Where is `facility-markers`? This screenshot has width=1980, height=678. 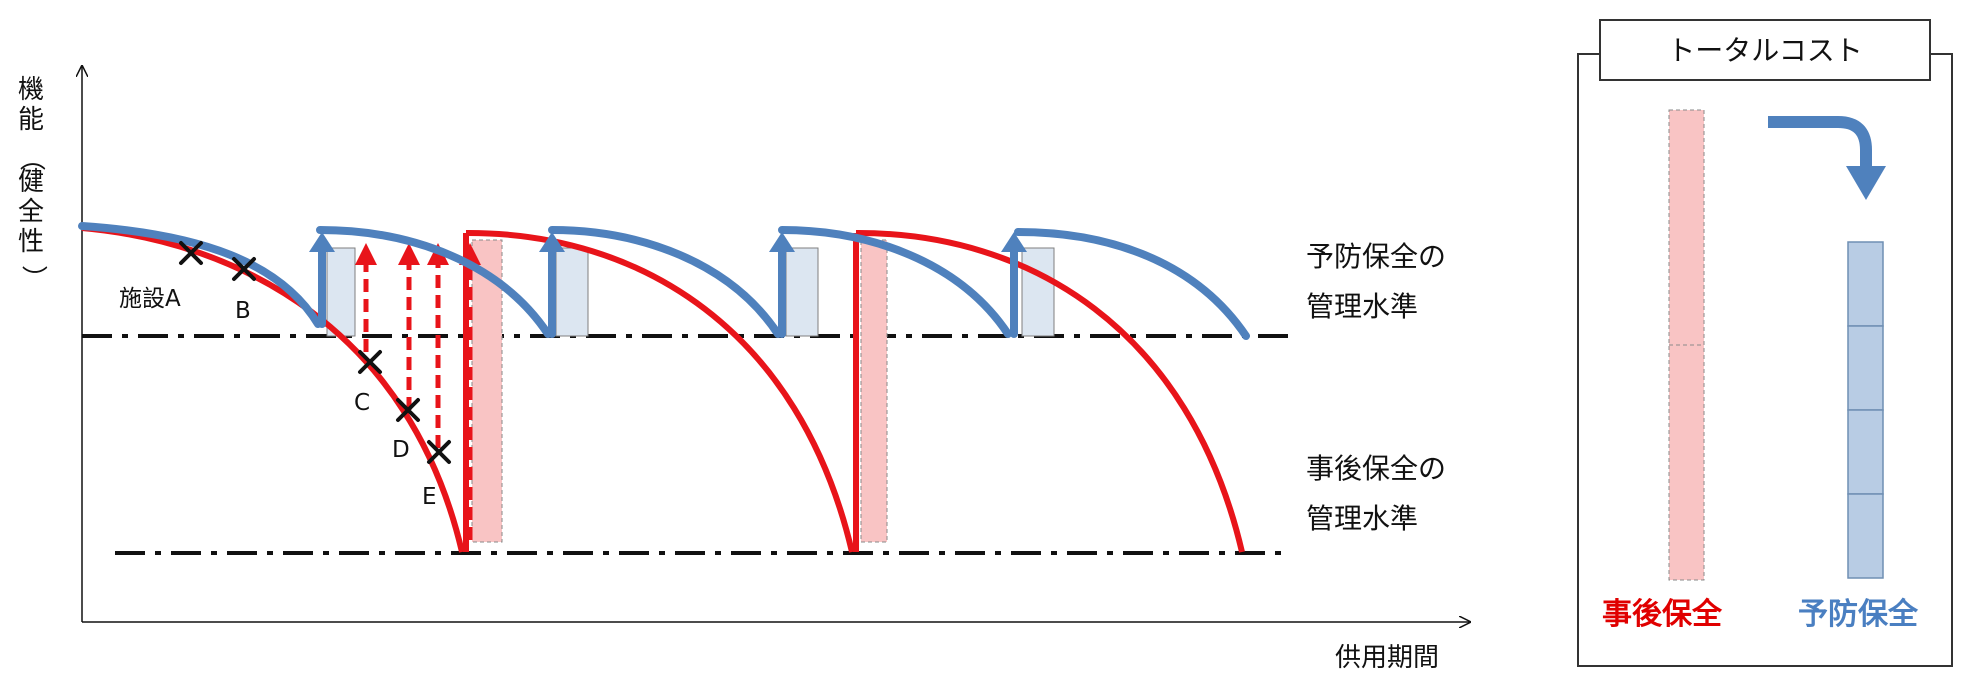 facility-markers is located at coordinates (315, 352).